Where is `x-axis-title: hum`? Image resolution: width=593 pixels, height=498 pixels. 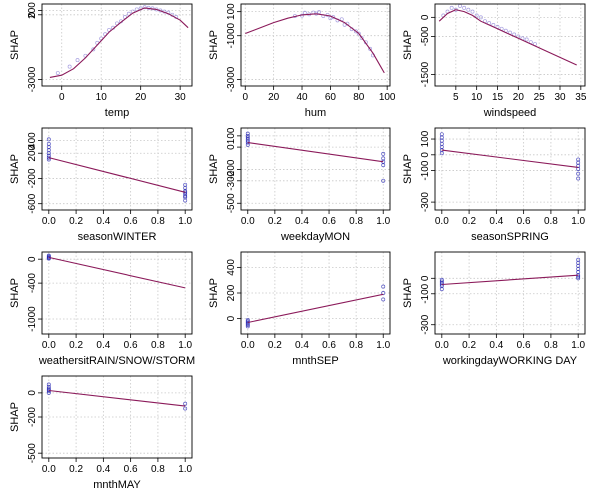 x-axis-title: hum is located at coordinates (315, 113).